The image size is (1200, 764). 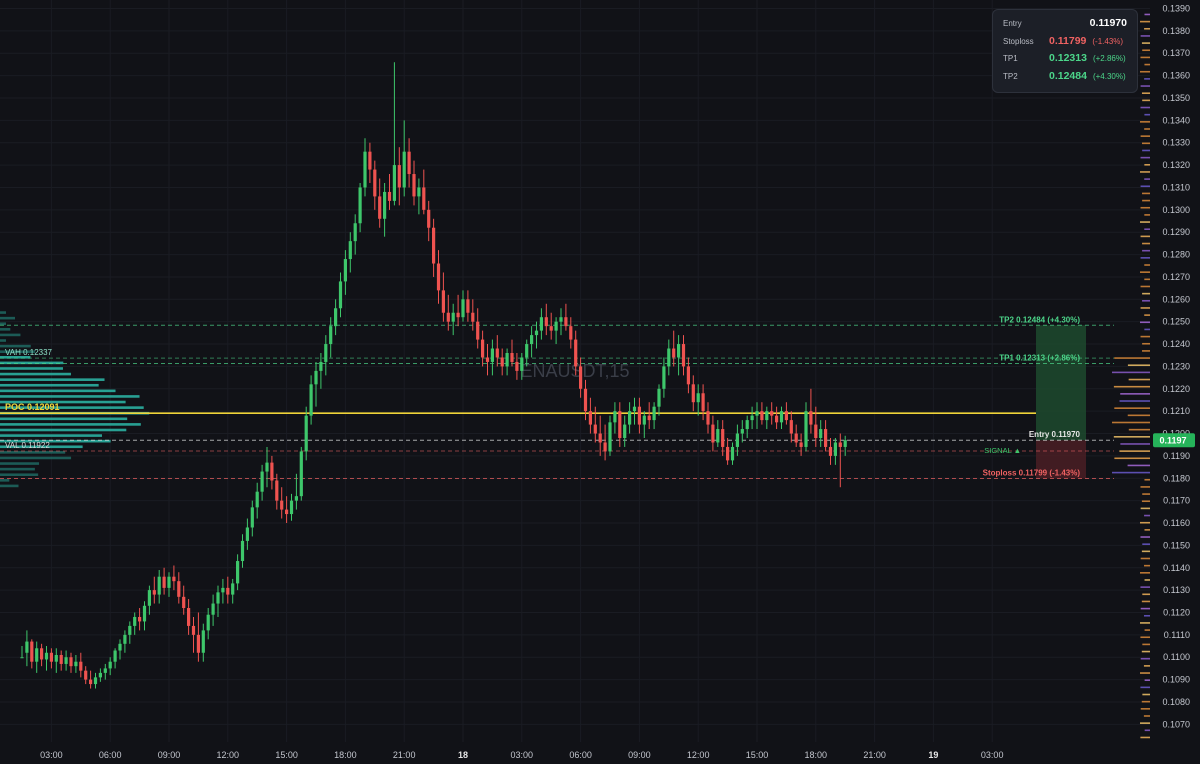 What do you see at coordinates (1039, 319) in the screenshot?
I see `trade-label-tp2: TP2 0.12484 (+4.30%)` at bounding box center [1039, 319].